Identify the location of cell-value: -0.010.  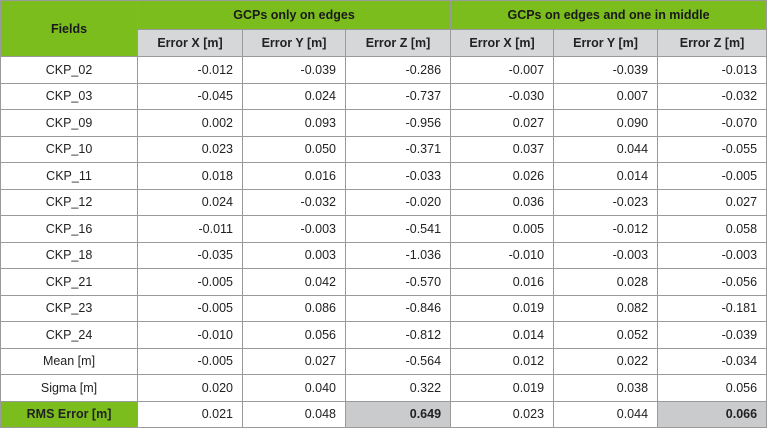
(190, 335).